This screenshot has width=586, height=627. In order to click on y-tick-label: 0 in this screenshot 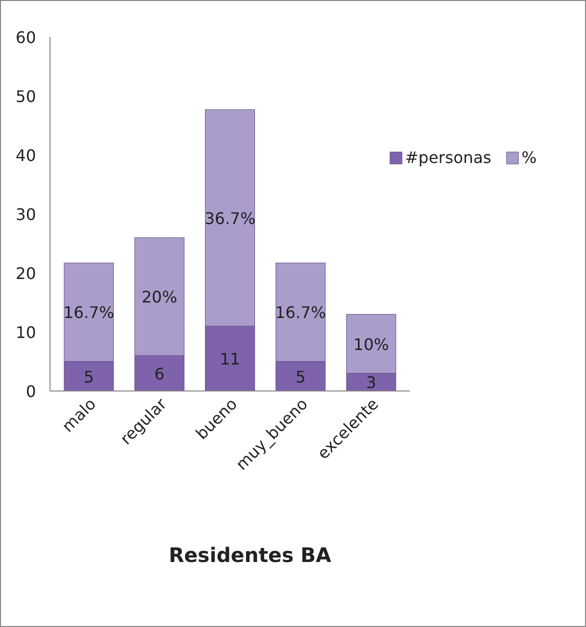, I will do `click(31, 391)`.